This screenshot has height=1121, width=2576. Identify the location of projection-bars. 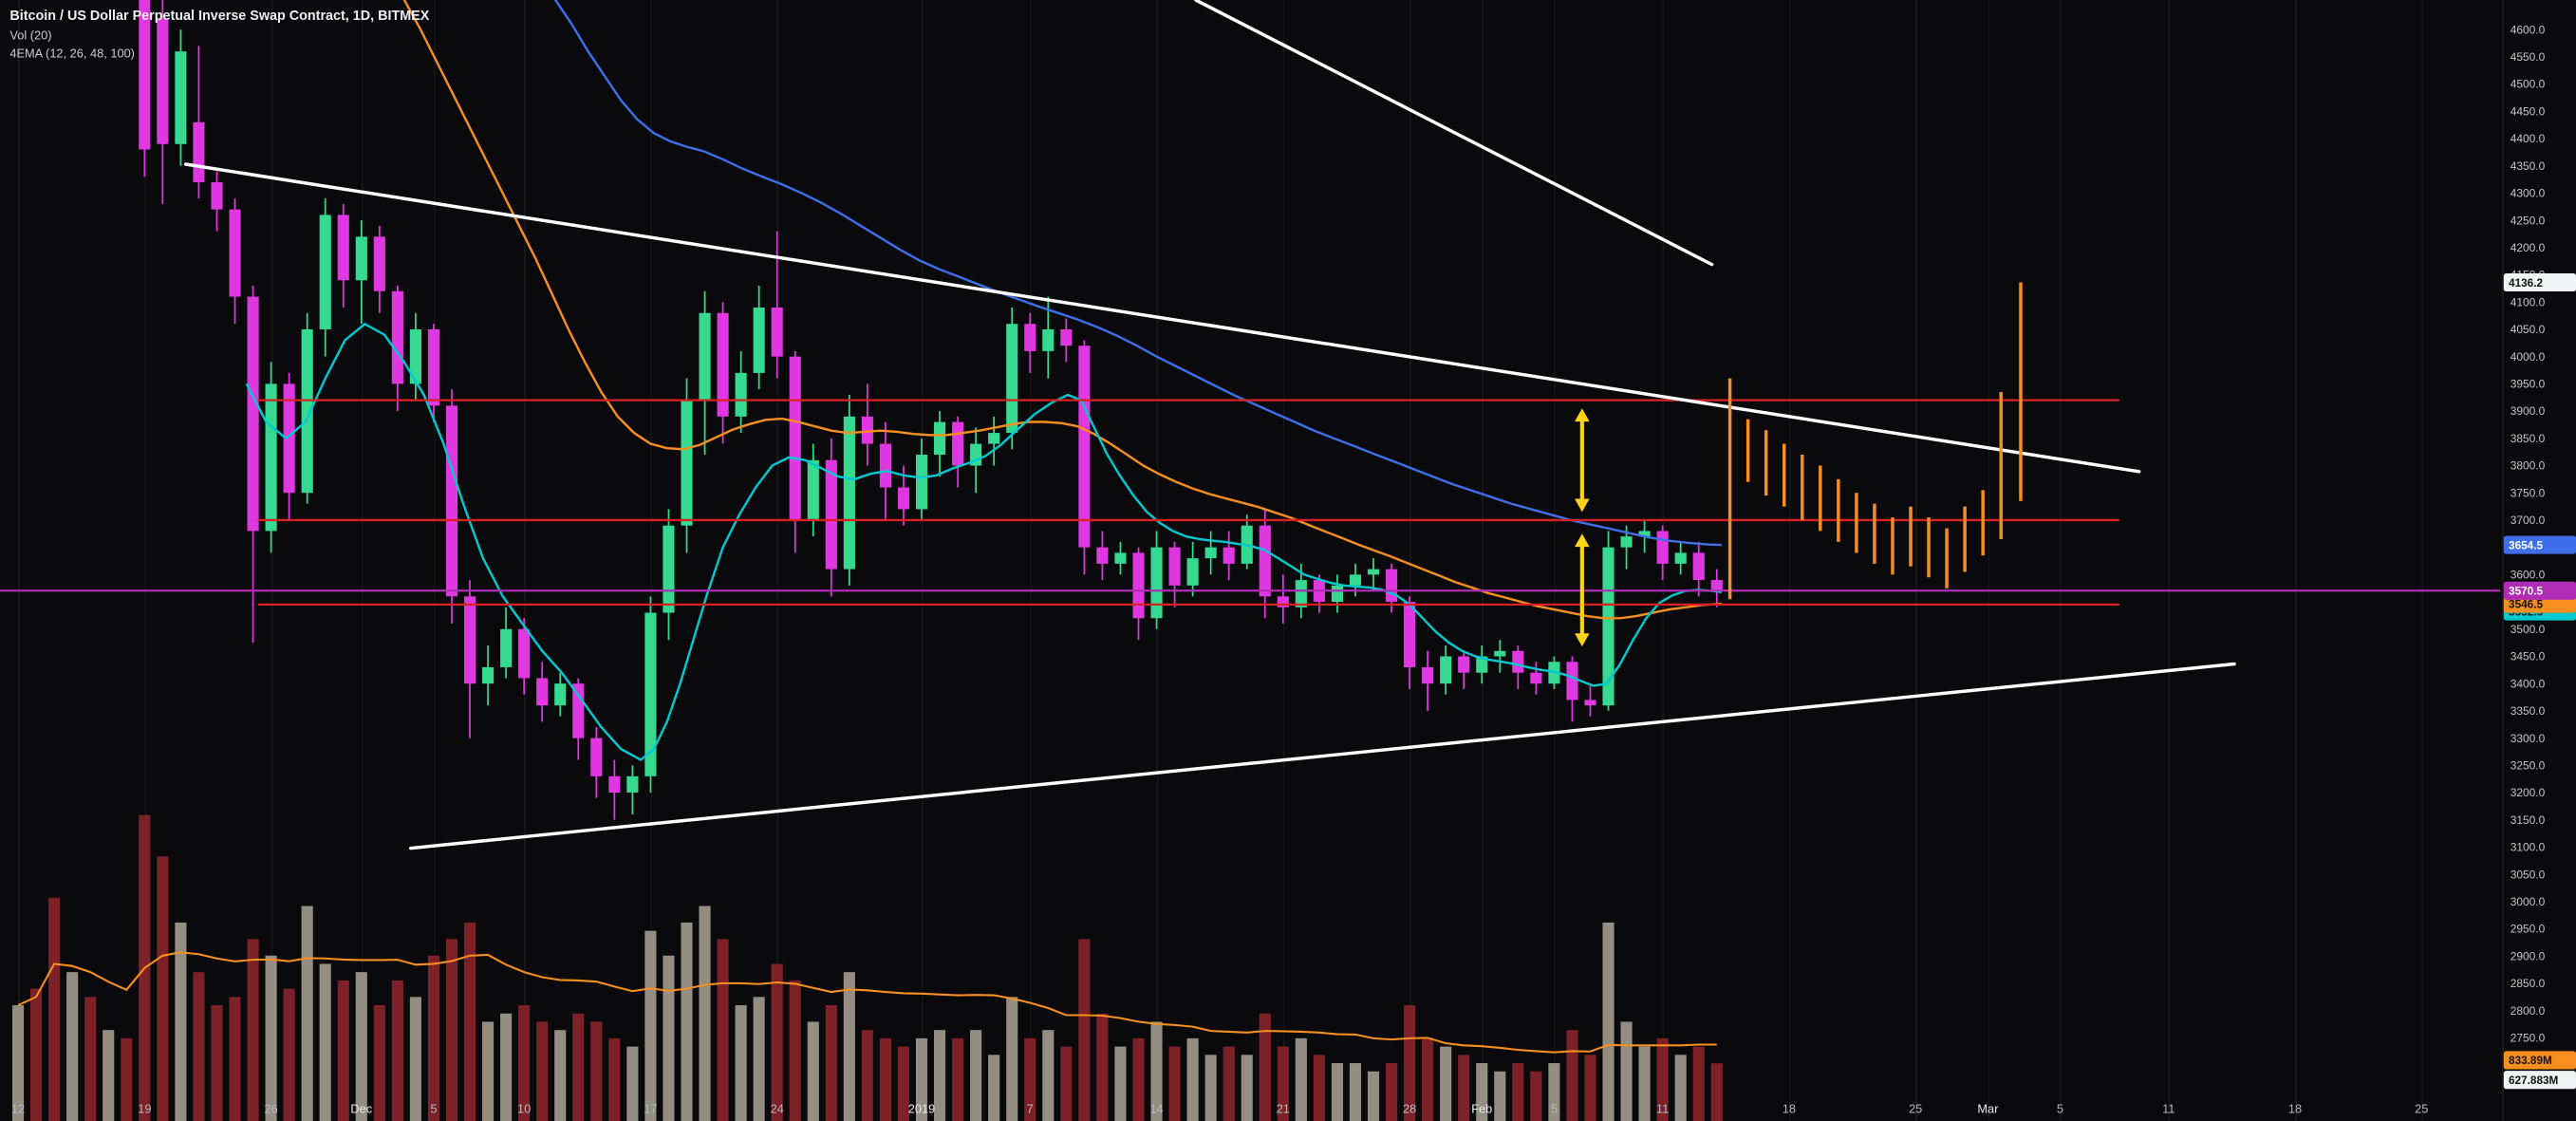
(1875, 441).